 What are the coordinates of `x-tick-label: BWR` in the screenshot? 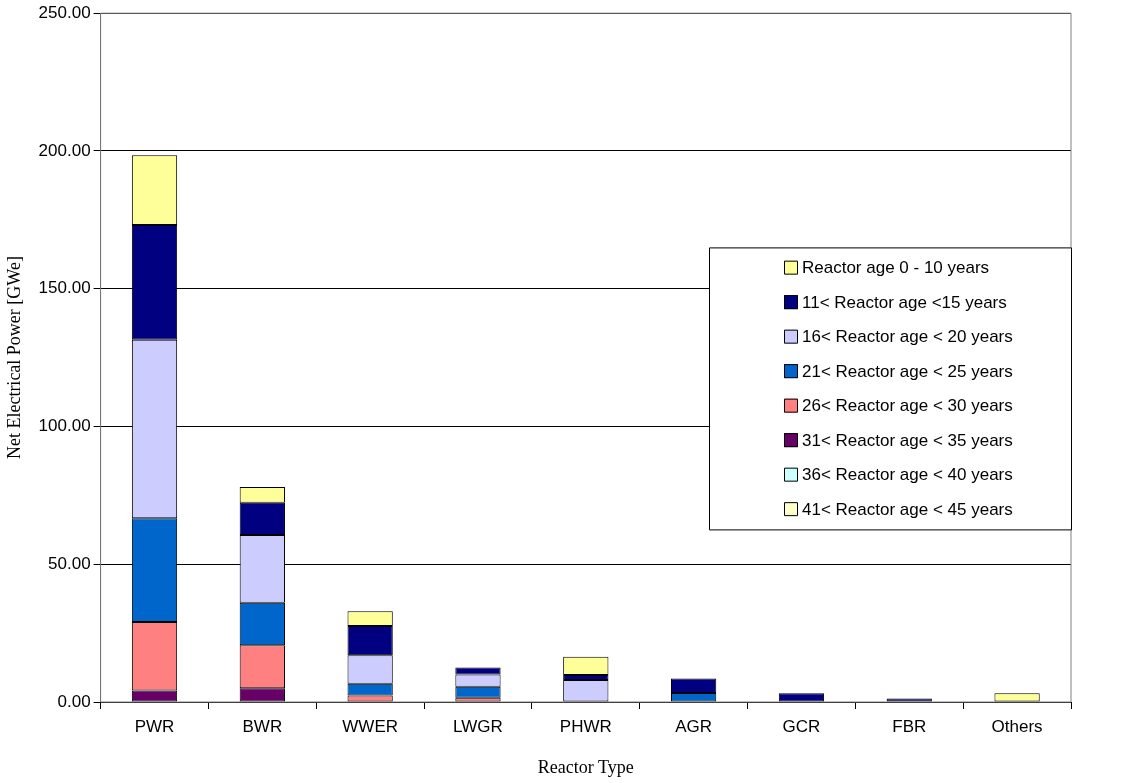 It's located at (262, 726).